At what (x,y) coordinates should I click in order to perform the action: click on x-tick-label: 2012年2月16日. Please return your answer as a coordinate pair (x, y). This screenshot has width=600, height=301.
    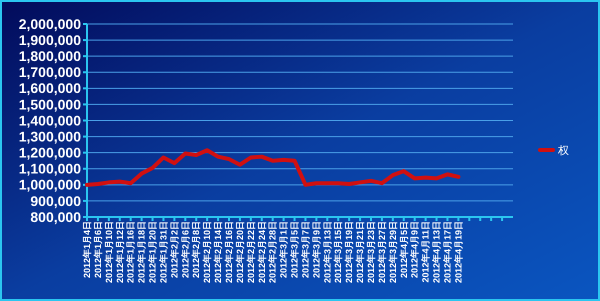
    Looking at the image, I should click on (229, 252).